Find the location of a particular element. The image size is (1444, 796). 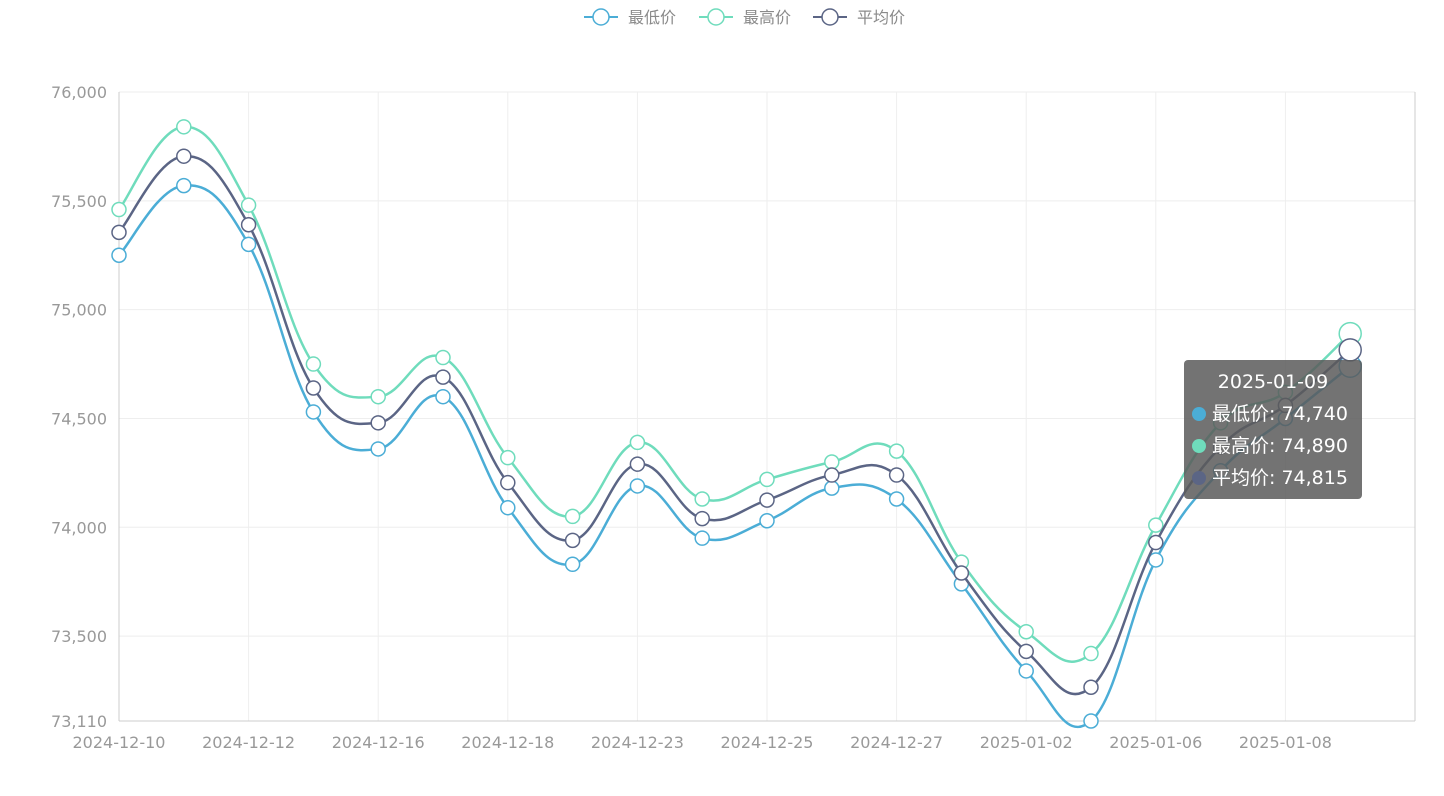

x-tick-label: 2024-12-25 is located at coordinates (767, 742).